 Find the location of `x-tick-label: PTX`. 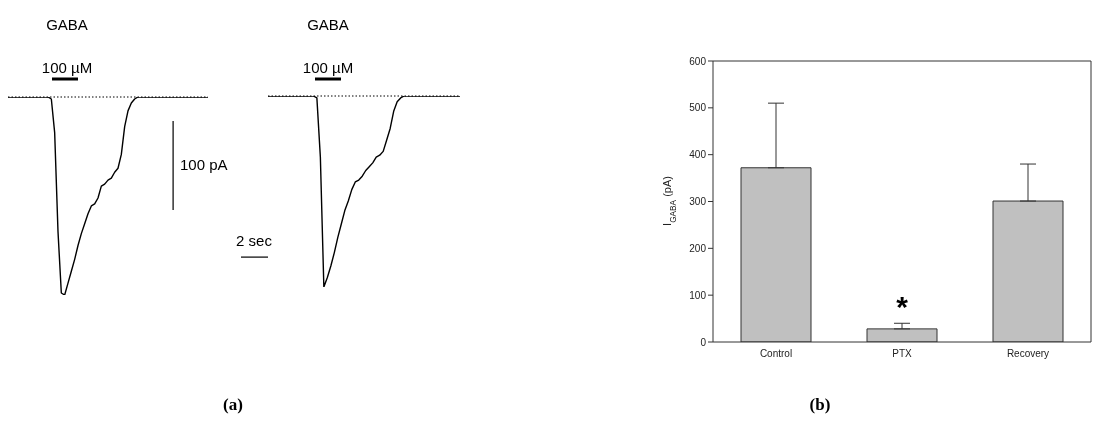

x-tick-label: PTX is located at coordinates (902, 354).